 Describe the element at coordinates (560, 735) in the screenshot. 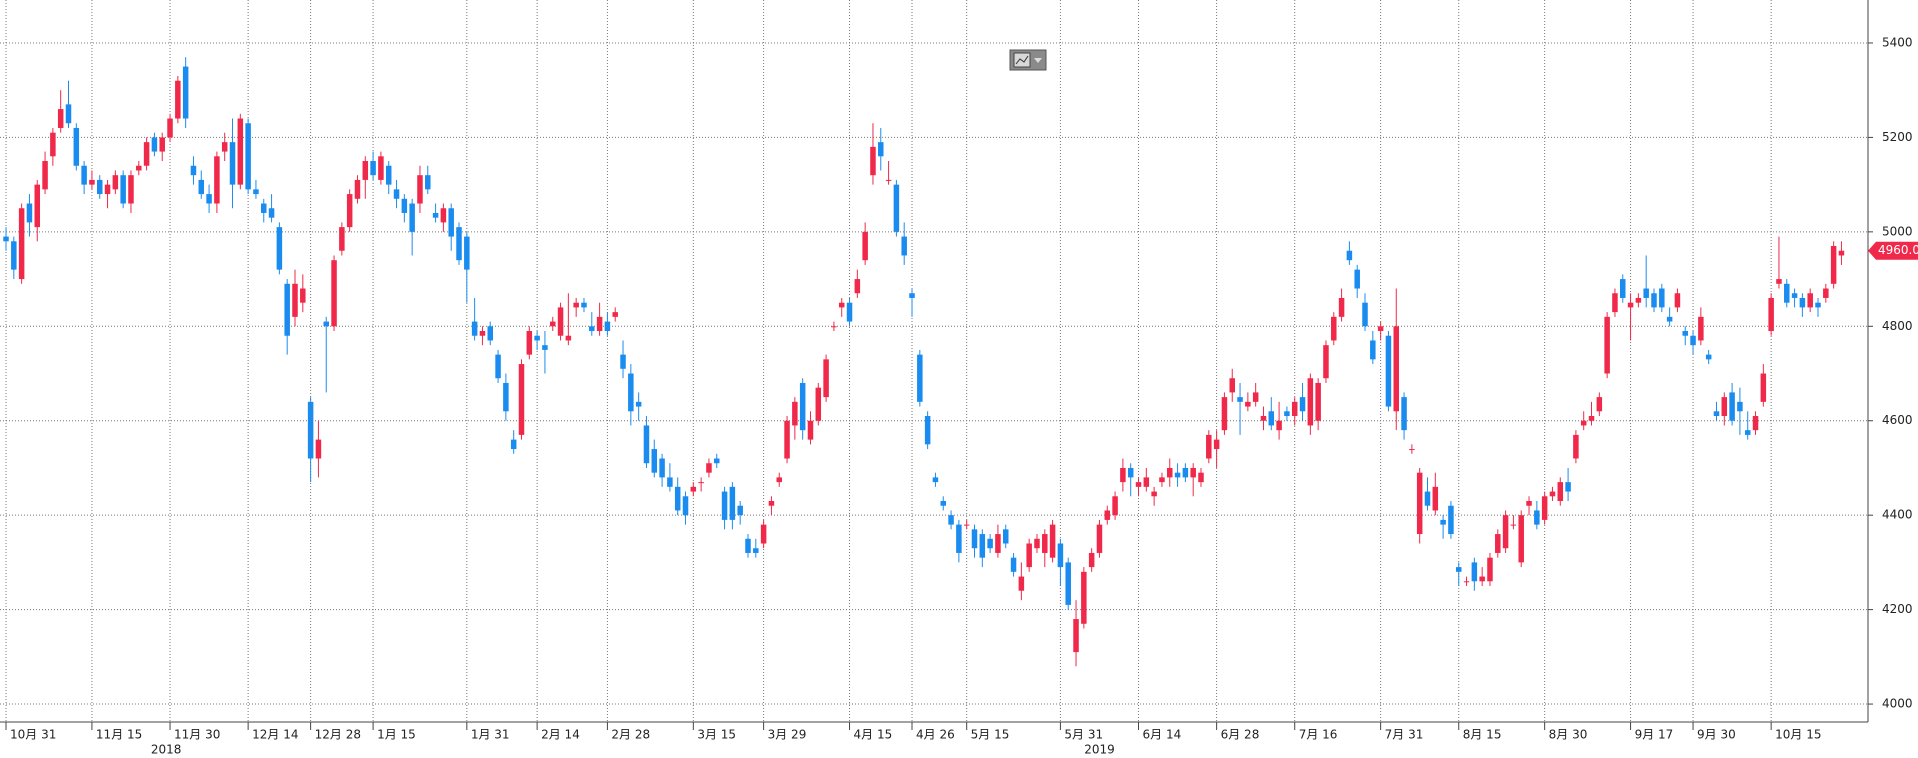

I see `x-tick-label: 2月 14` at that location.